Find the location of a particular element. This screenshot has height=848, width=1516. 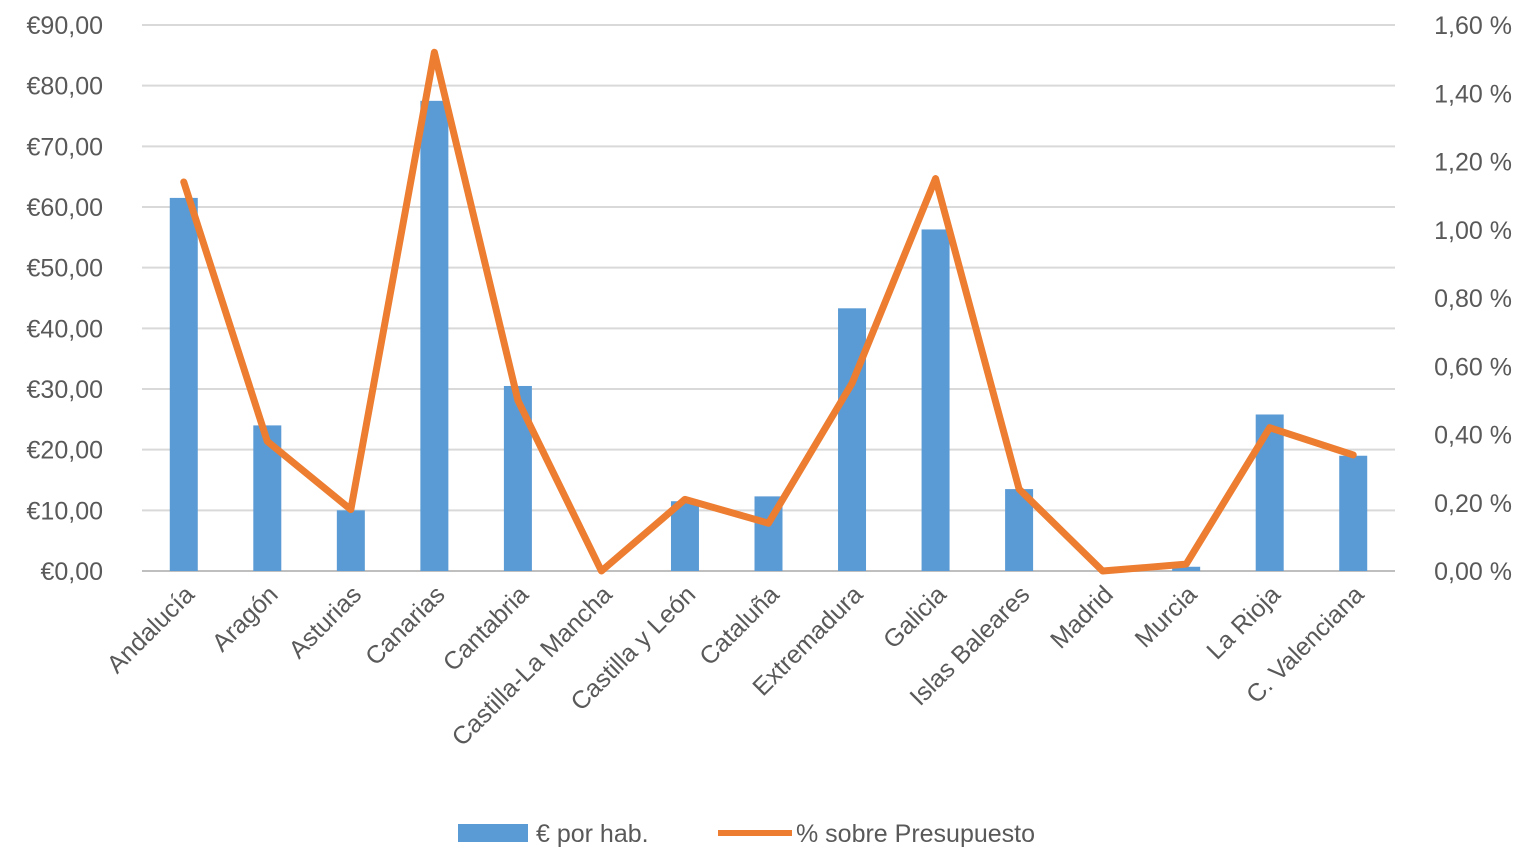

right-tick-label: 0,20 % is located at coordinates (1473, 504).